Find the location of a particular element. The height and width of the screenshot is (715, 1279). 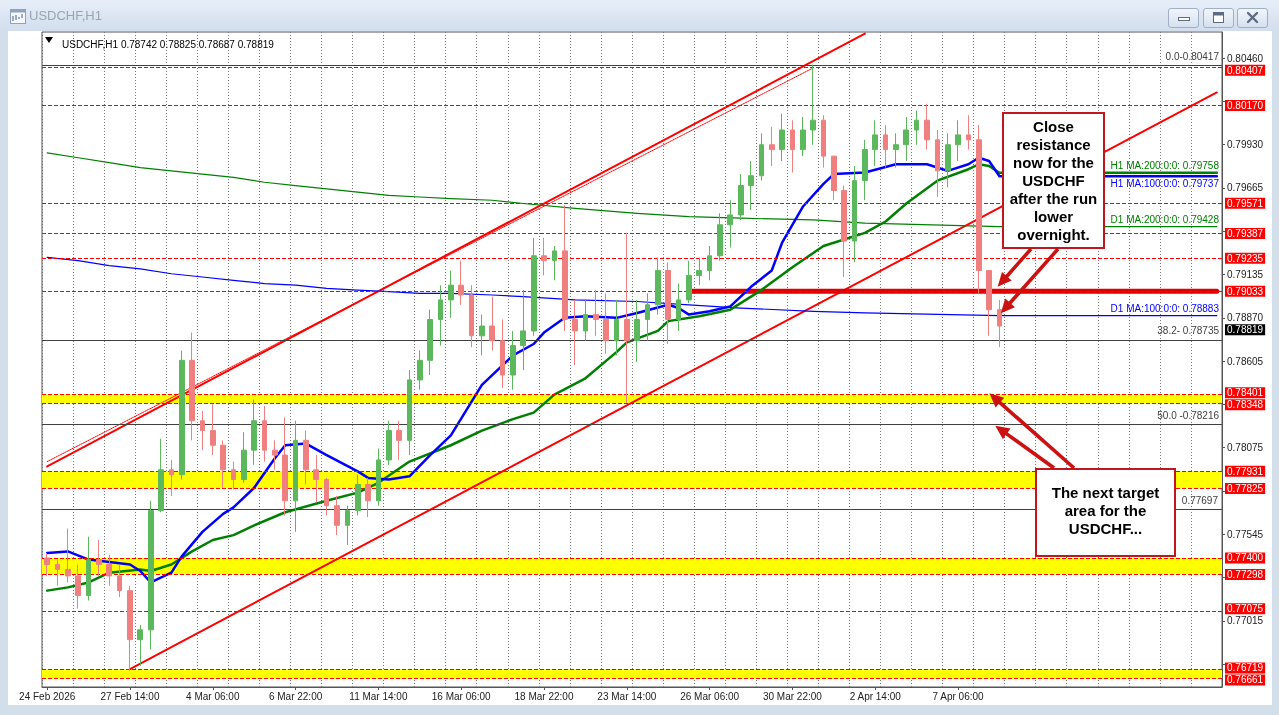

text: 0.78819 is located at coordinates (1245, 330).